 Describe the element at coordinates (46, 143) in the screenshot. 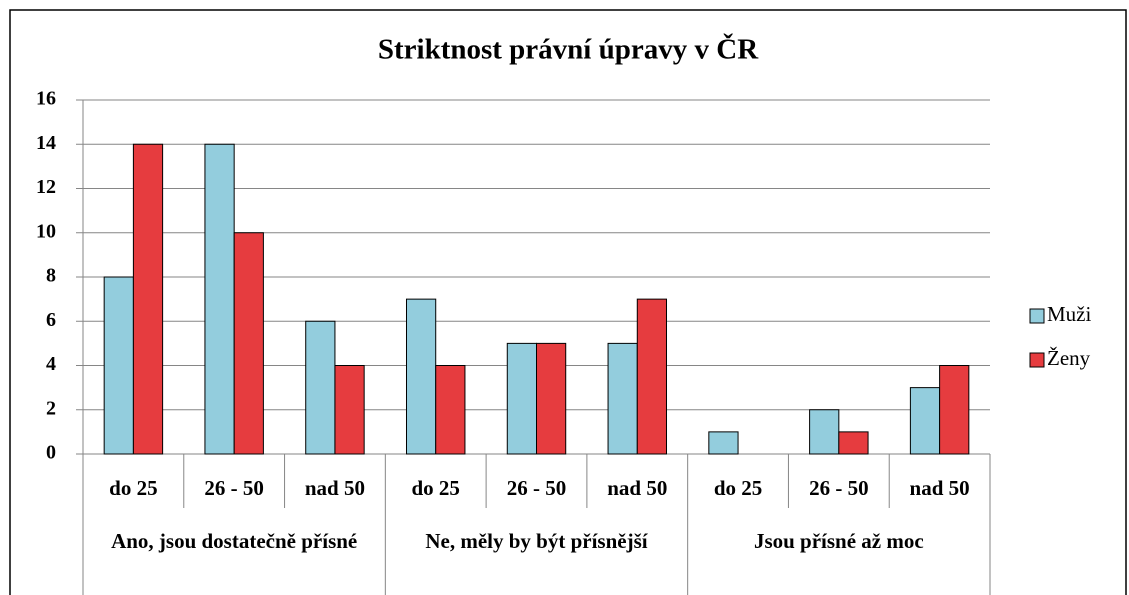

I see `y-tick-label: 14` at that location.